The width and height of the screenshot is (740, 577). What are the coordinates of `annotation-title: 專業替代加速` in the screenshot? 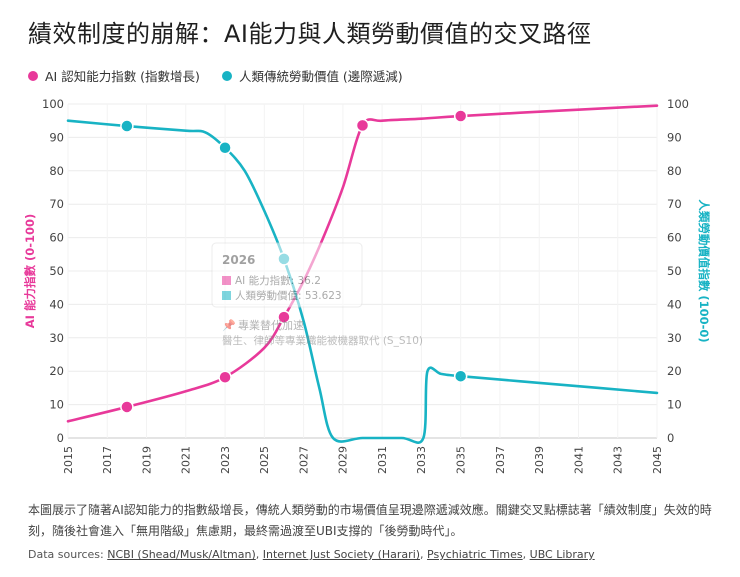 It's located at (271, 325).